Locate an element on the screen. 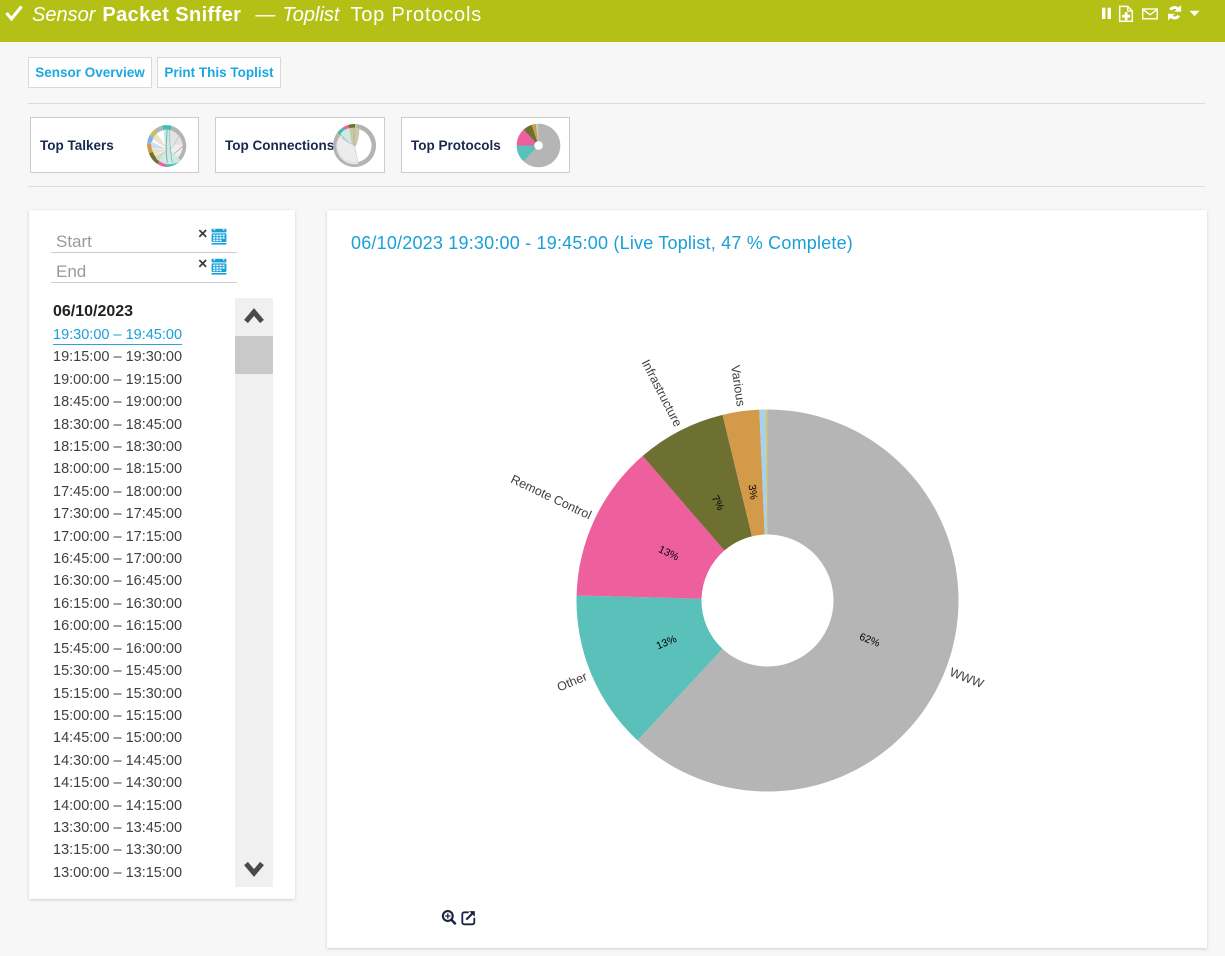  svg-text: 3% is located at coordinates (753, 492).